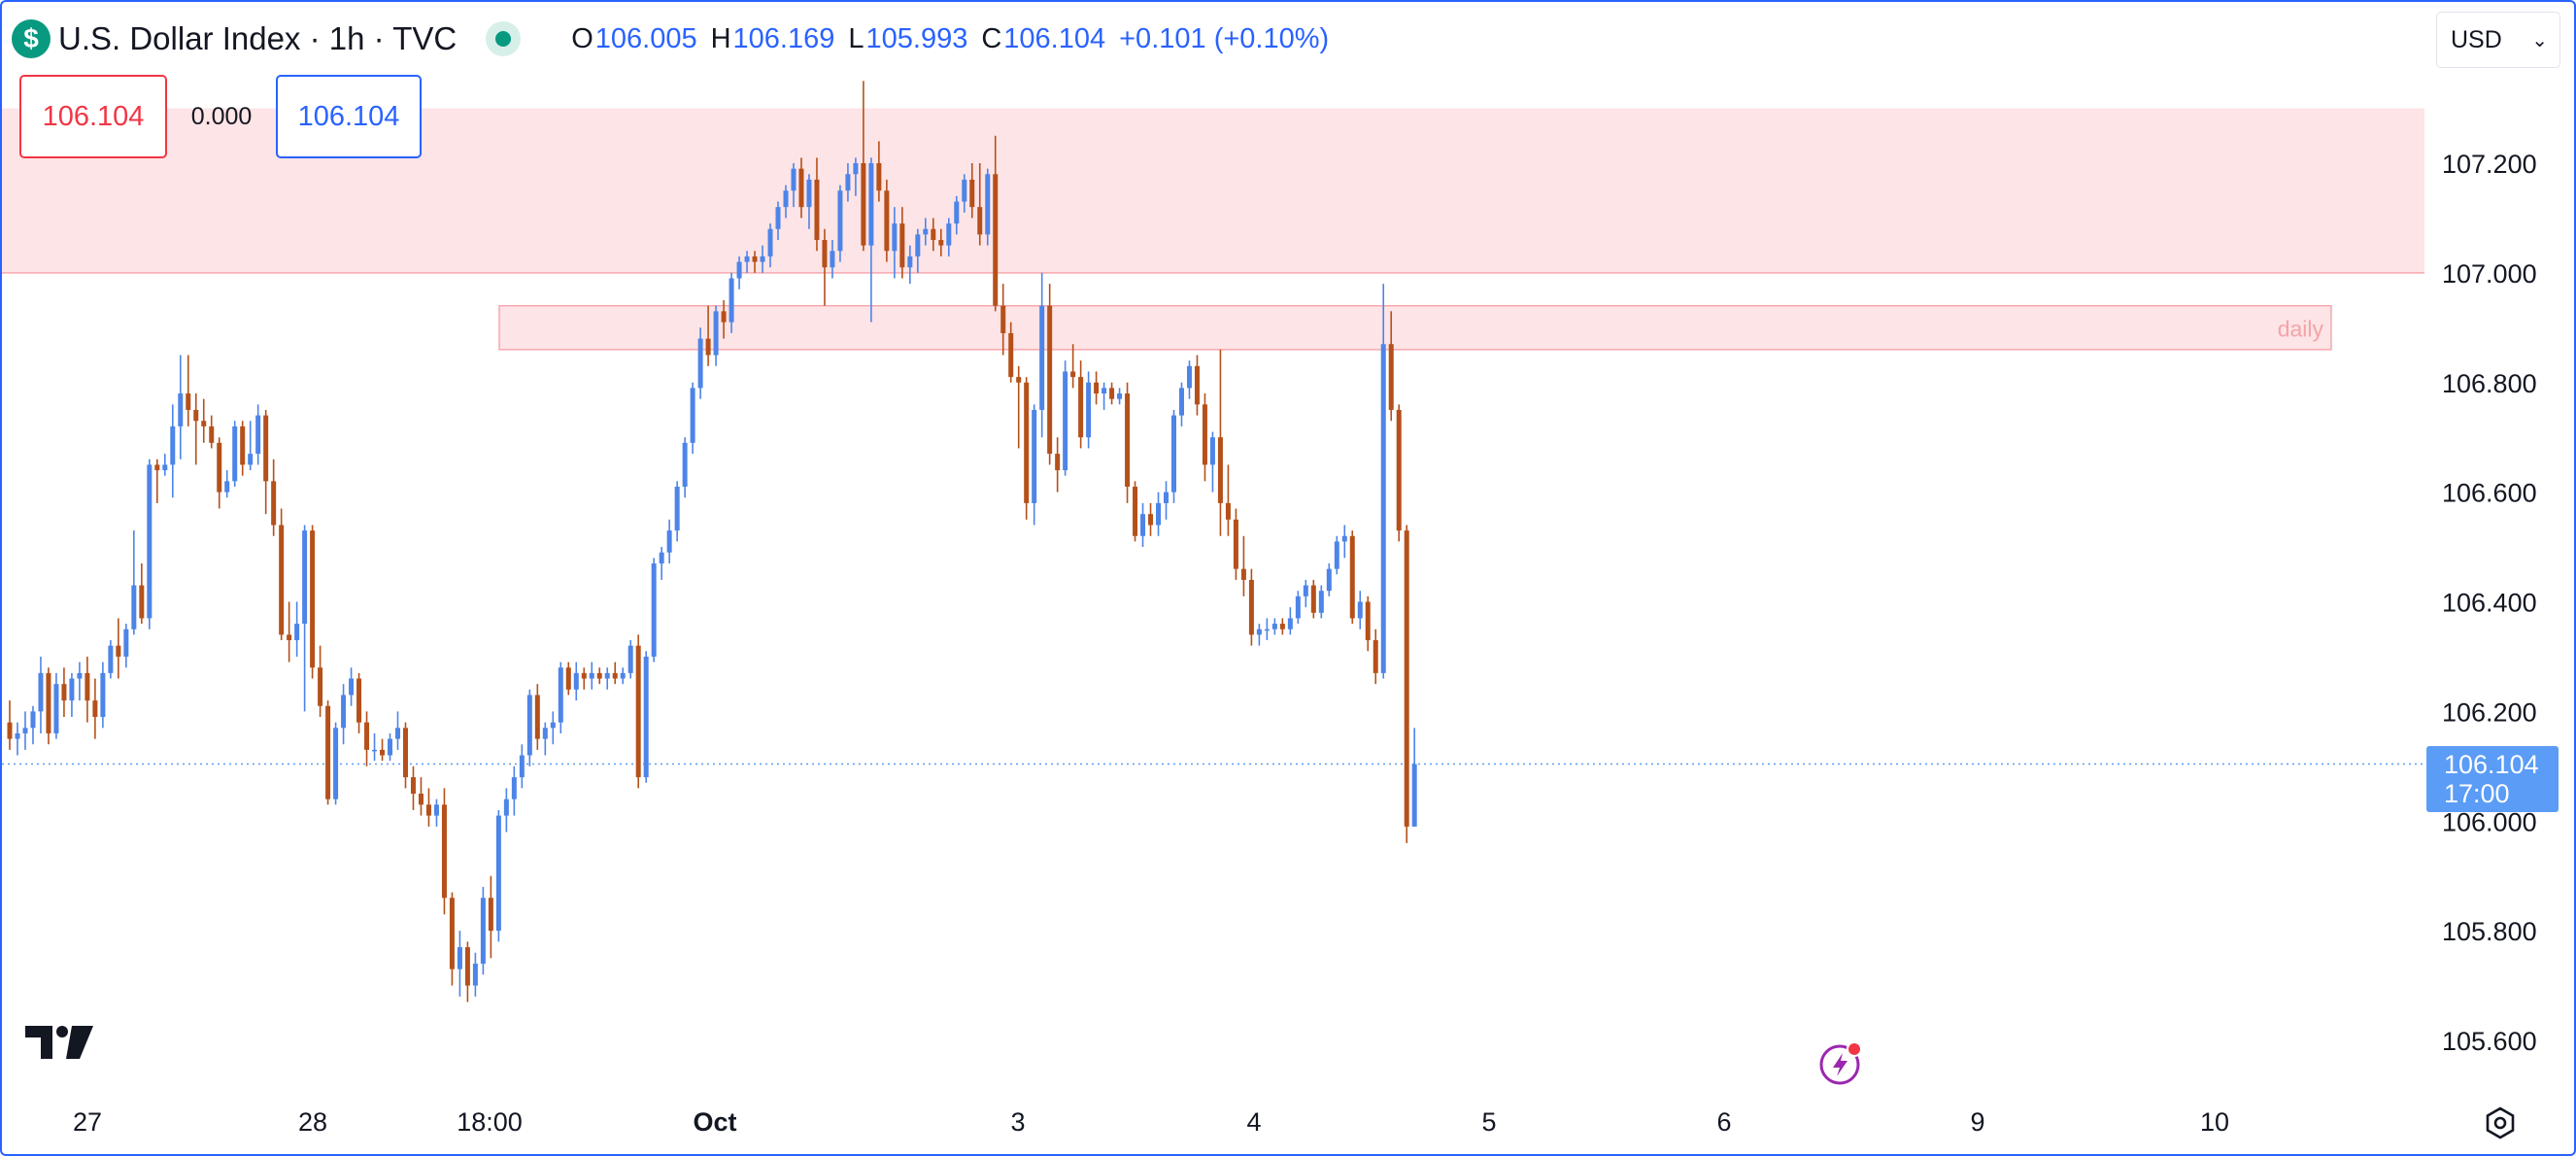 The image size is (2576, 1156). Describe the element at coordinates (312, 1122) in the screenshot. I see `time-tick-label: 28` at that location.